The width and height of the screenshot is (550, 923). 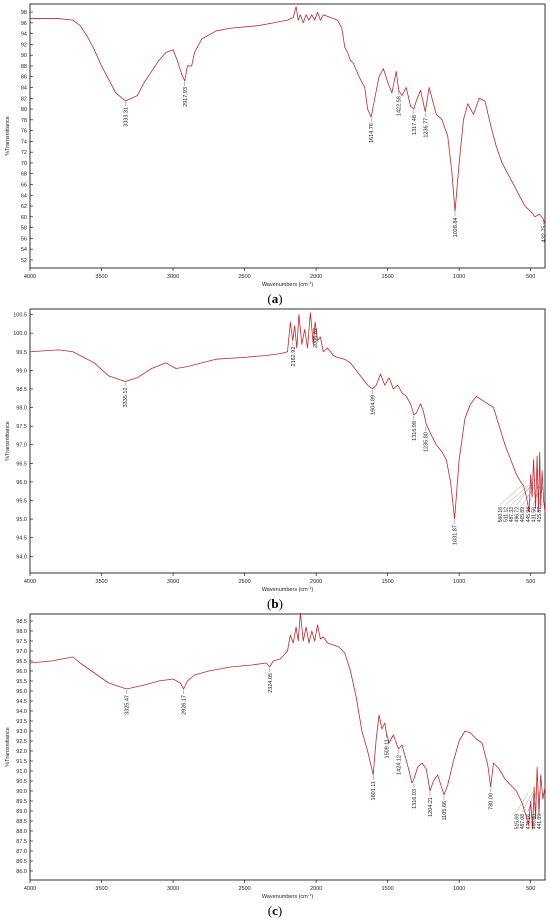 What do you see at coordinates (21, 652) in the screenshot?
I see `pc-ytick-label-22: 97.0` at bounding box center [21, 652].